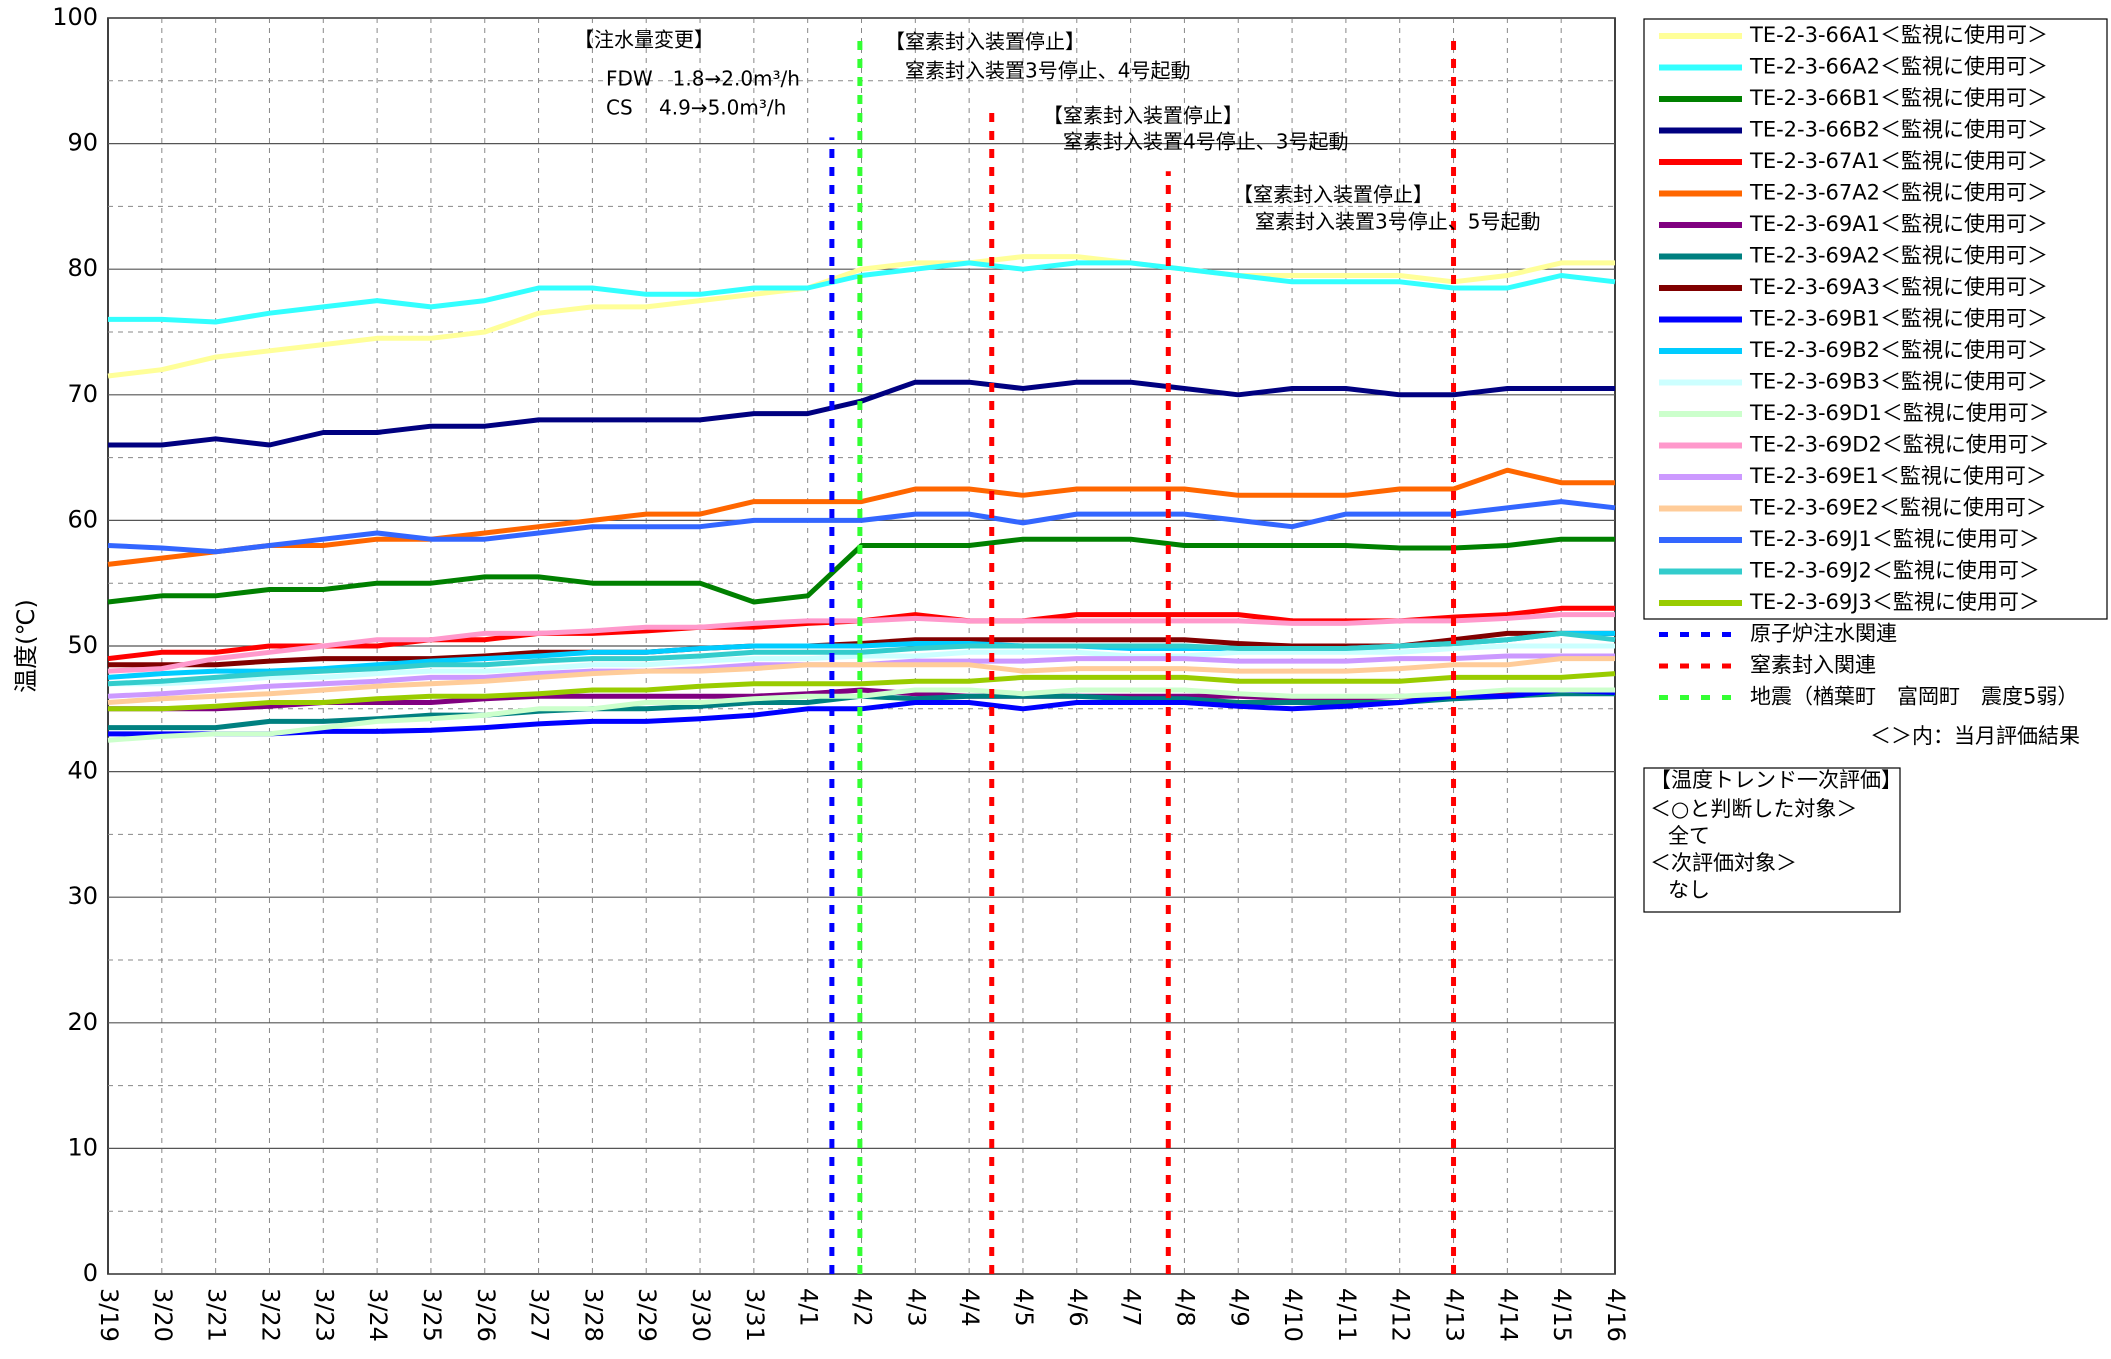 This screenshot has width=2111, height=1359. What do you see at coordinates (809, 1307) in the screenshot?
I see `x-tick-label: 4/1` at bounding box center [809, 1307].